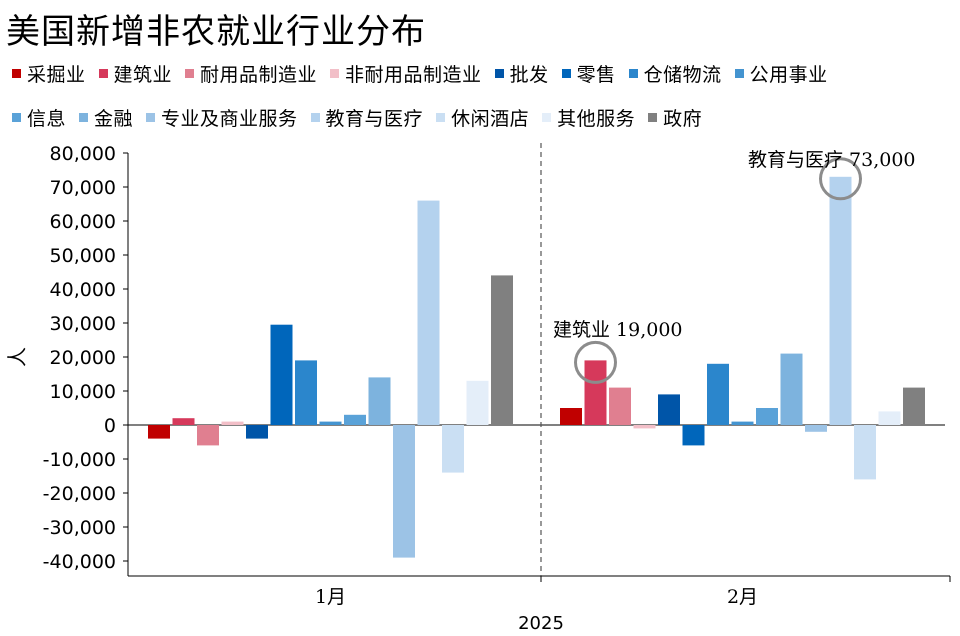  I want to click on legend-item: 信息, so click(39, 117).